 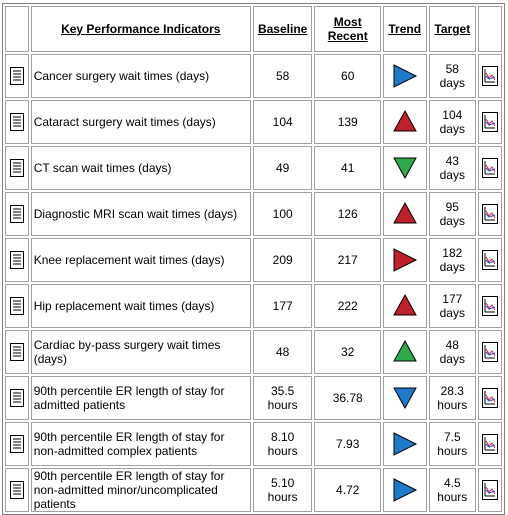 What do you see at coordinates (282, 214) in the screenshot?
I see `baseline-value: 100` at bounding box center [282, 214].